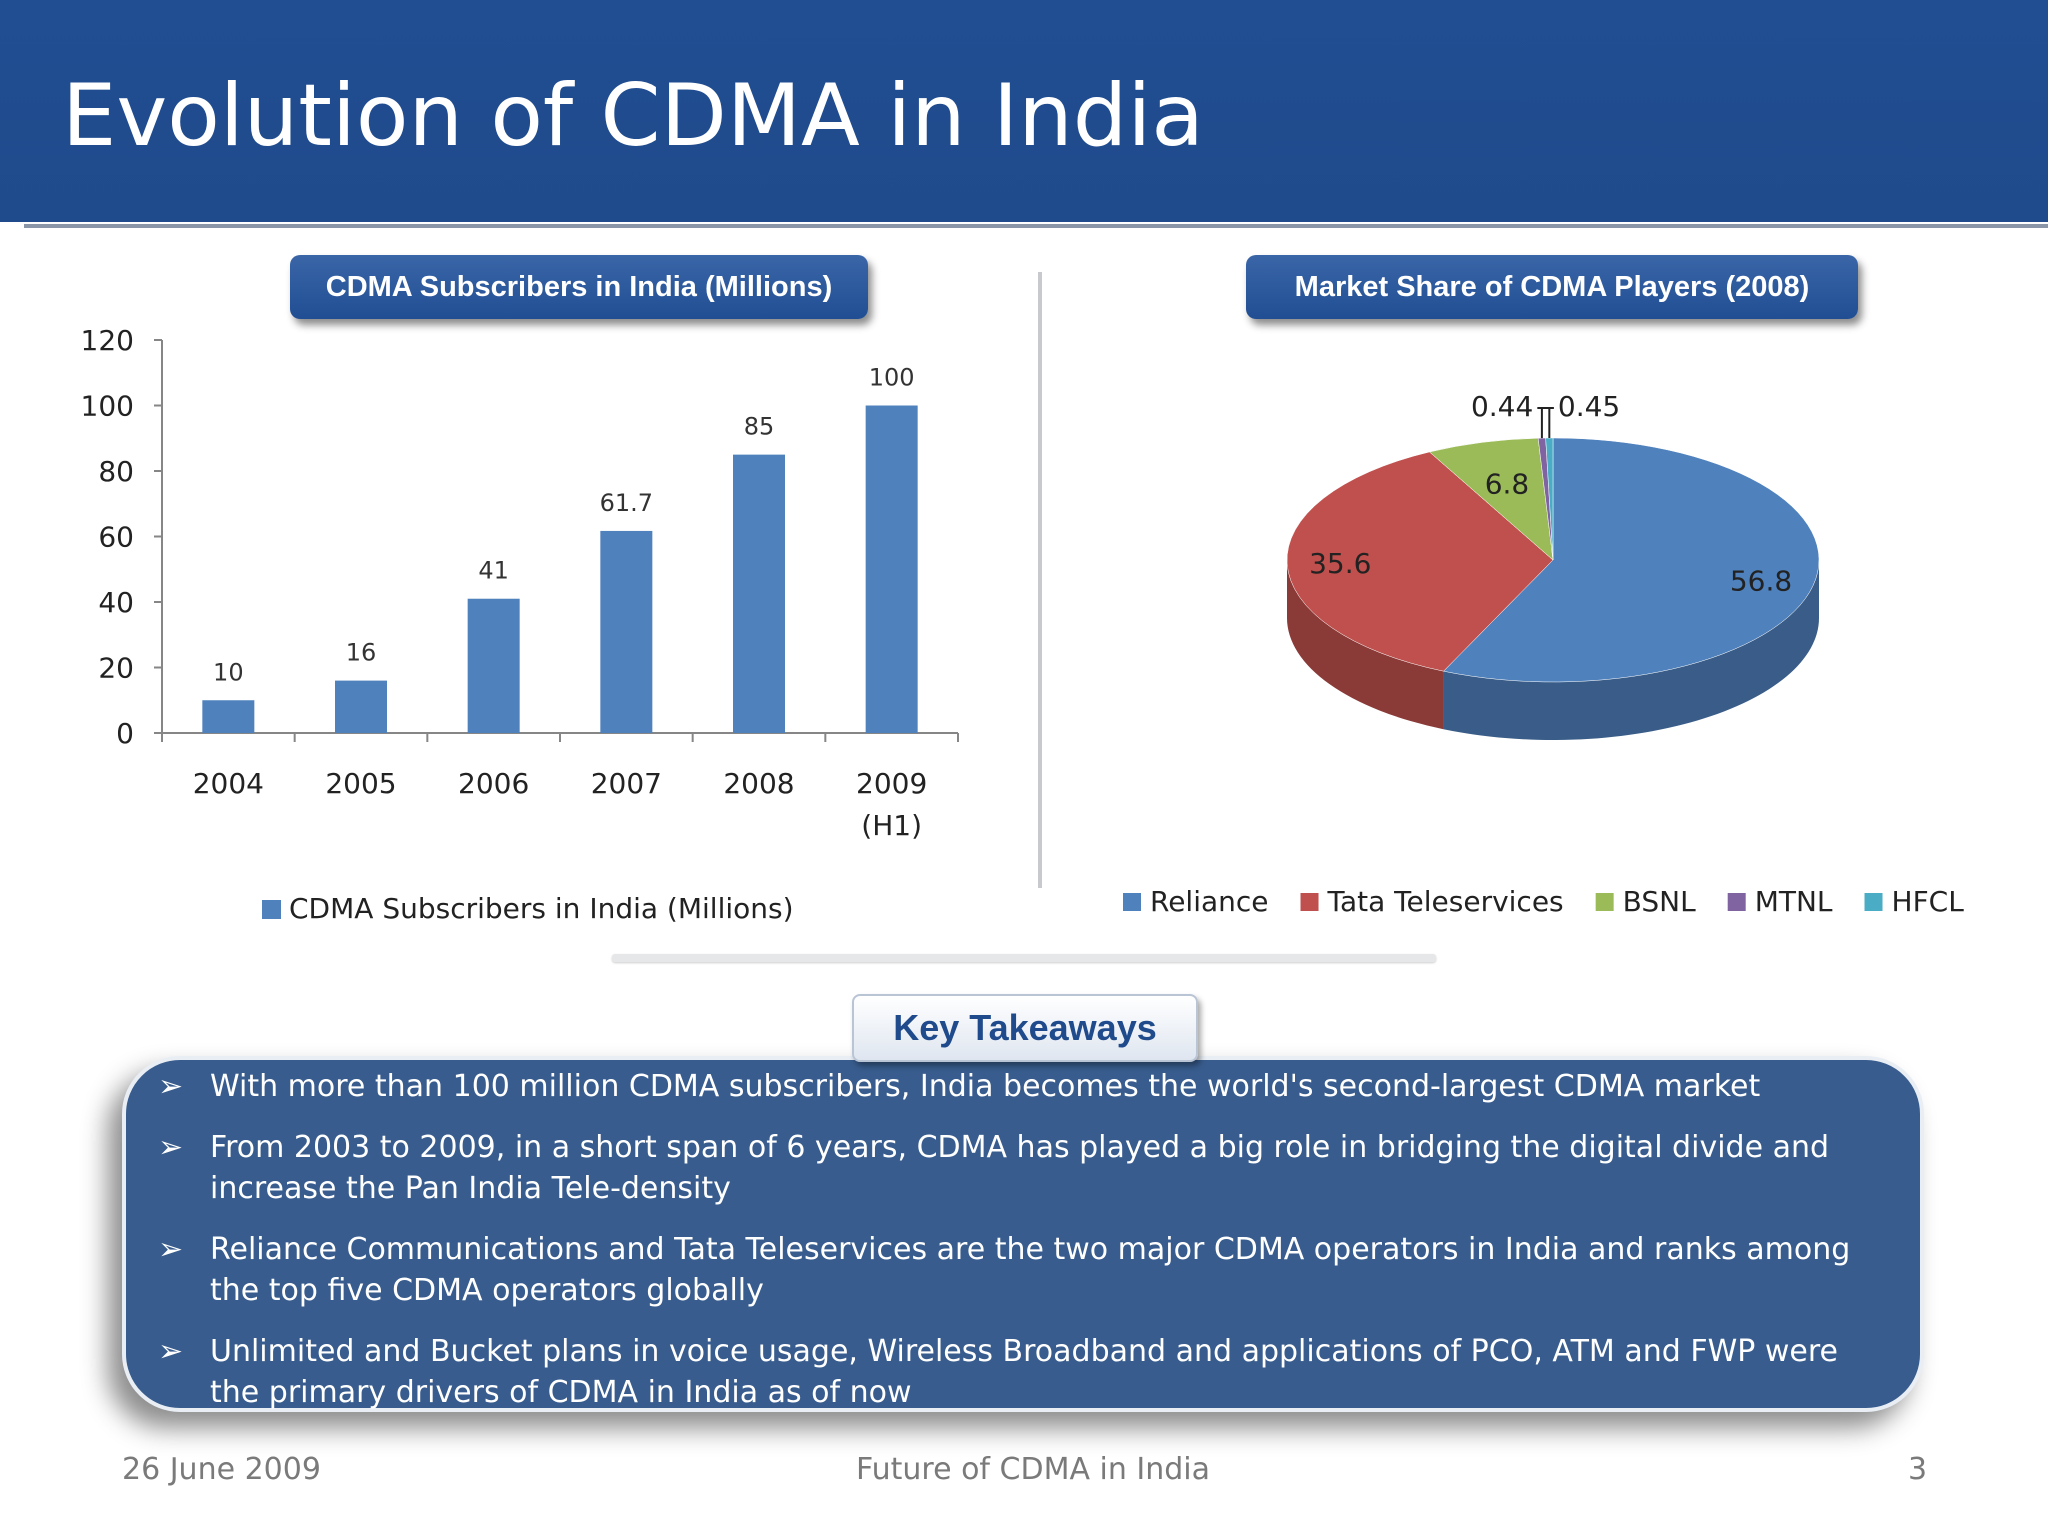 The height and width of the screenshot is (1536, 2048). Describe the element at coordinates (891, 783) in the screenshot. I see `x-tick-label: 2009` at that location.